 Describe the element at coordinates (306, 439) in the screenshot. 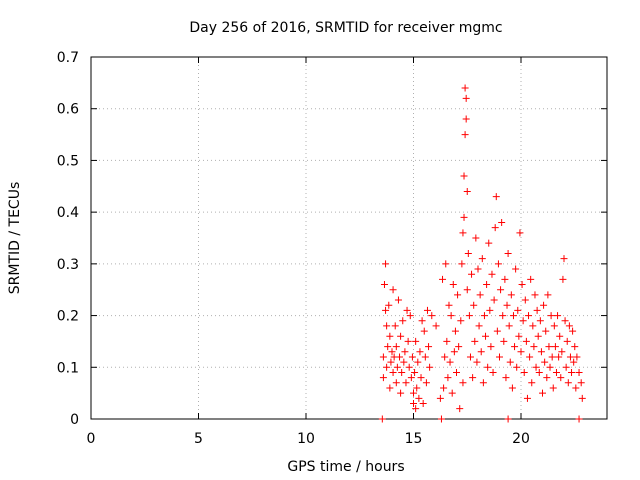

I see `x-tick-label: 10` at that location.